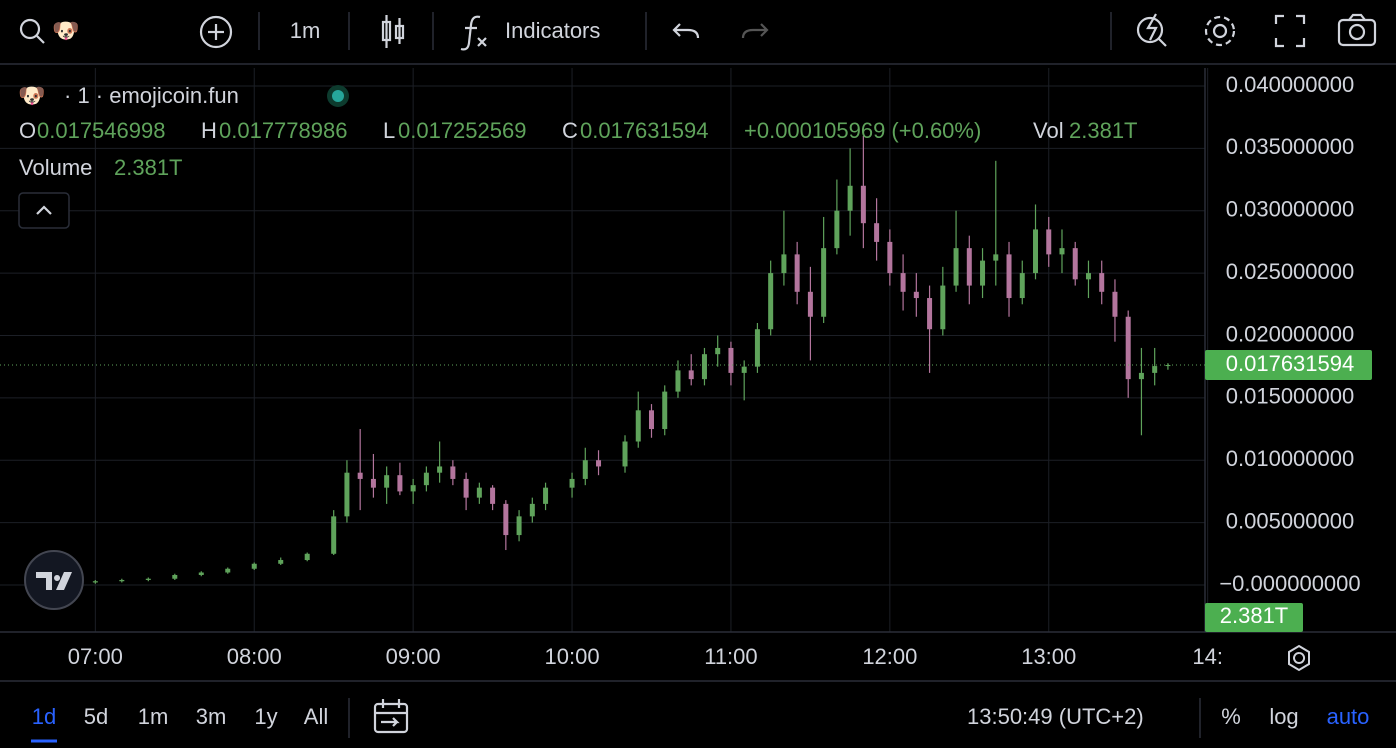 Image resolution: width=1396 pixels, height=748 pixels. What do you see at coordinates (265, 716) in the screenshot?
I see `range-button: 1y` at bounding box center [265, 716].